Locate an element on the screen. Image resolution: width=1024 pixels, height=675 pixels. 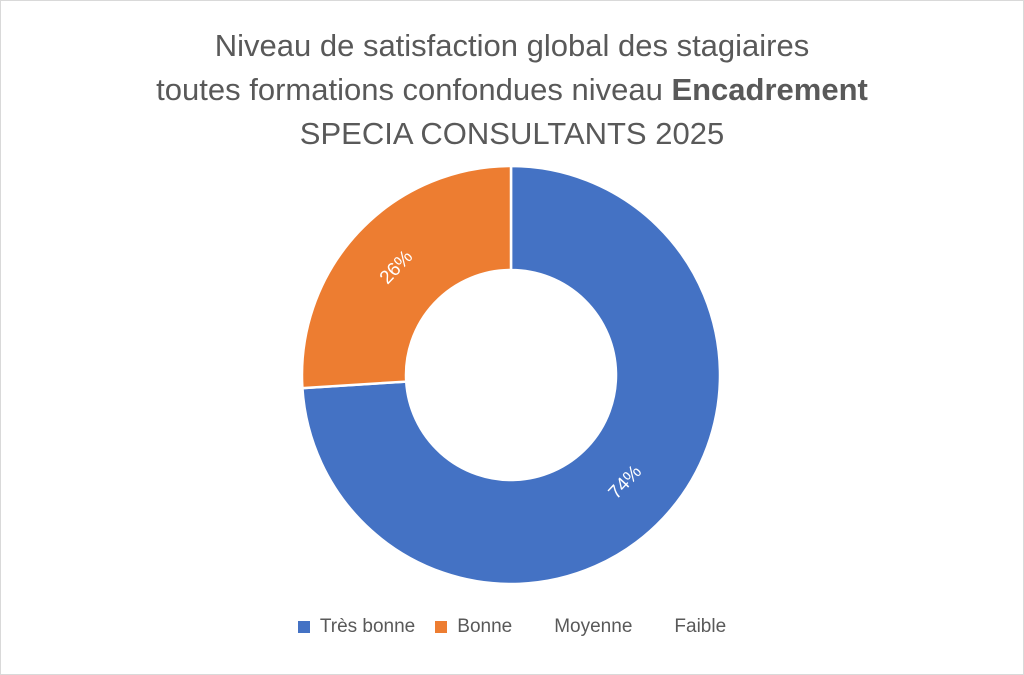
legend-label-1: Bonne is located at coordinates (485, 626).